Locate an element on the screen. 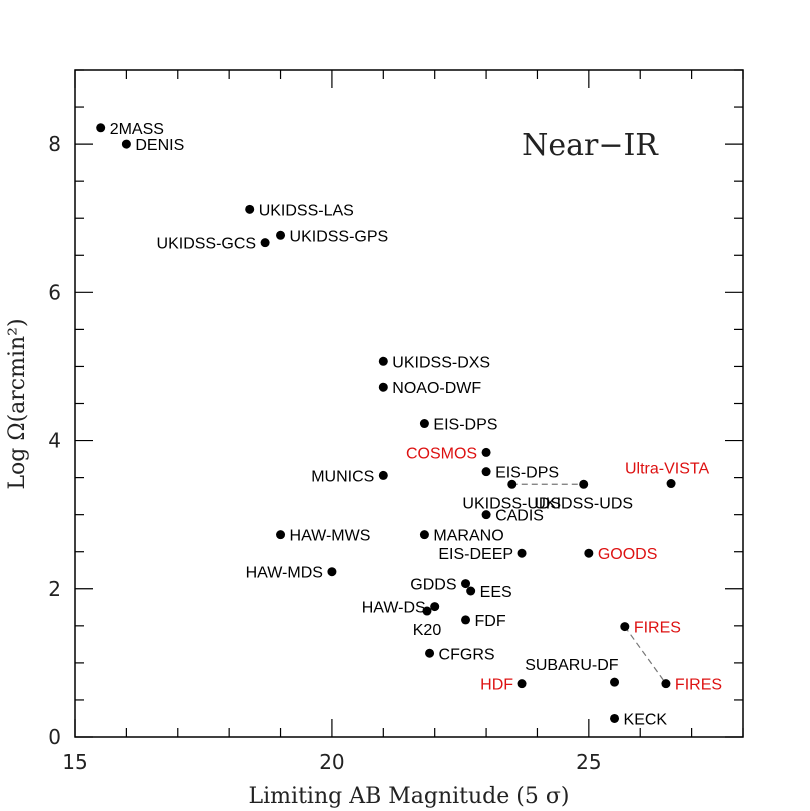 Image resolution: width=810 pixels, height=811 pixels. point-label: MUNICS is located at coordinates (342, 476).